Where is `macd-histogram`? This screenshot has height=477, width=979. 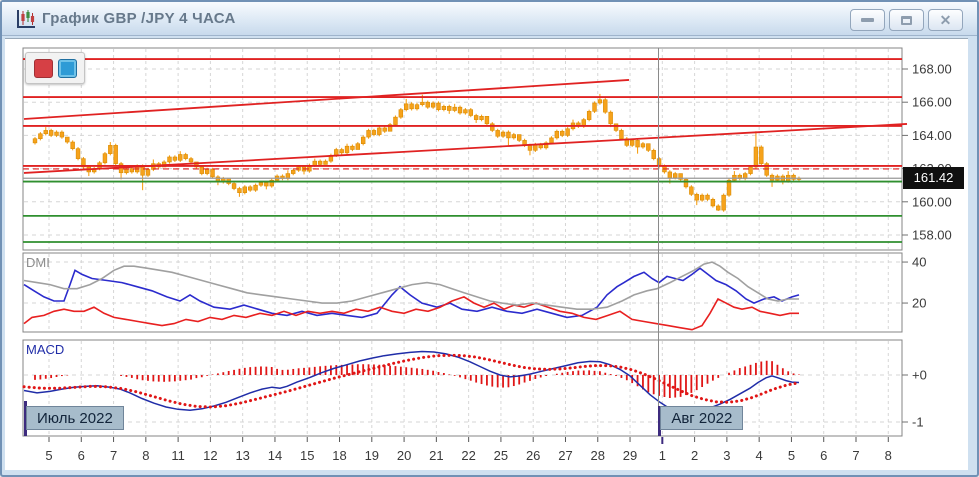
macd-histogram is located at coordinates (417, 379).